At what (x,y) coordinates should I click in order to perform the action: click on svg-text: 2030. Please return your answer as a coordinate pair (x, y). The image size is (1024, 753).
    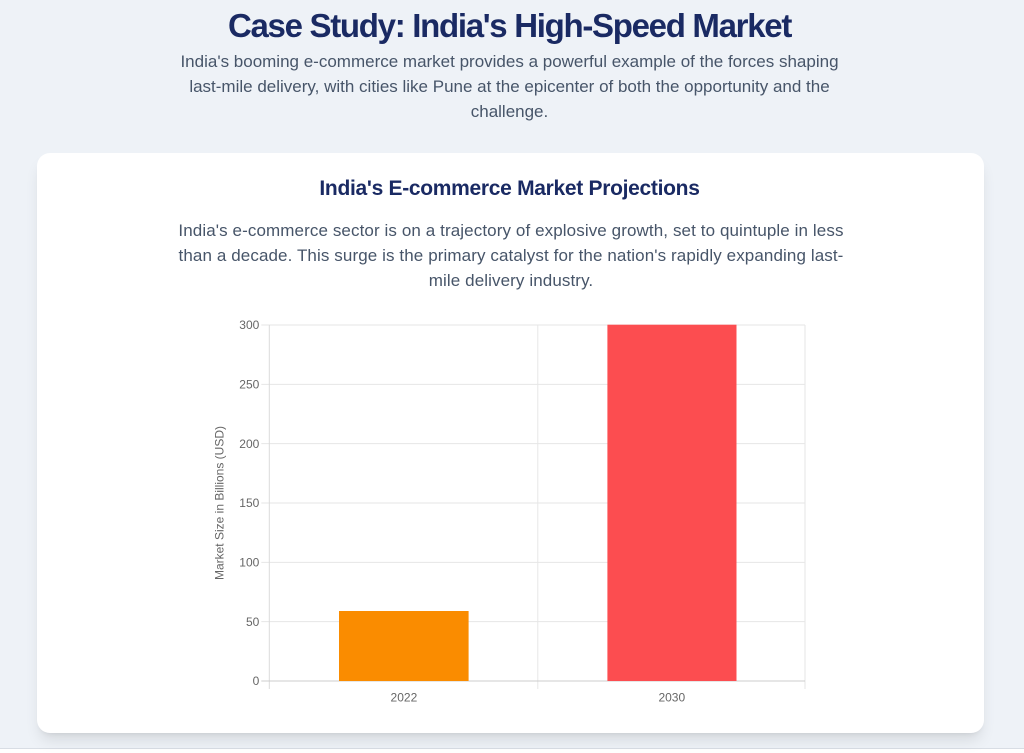
    Looking at the image, I should click on (671, 698).